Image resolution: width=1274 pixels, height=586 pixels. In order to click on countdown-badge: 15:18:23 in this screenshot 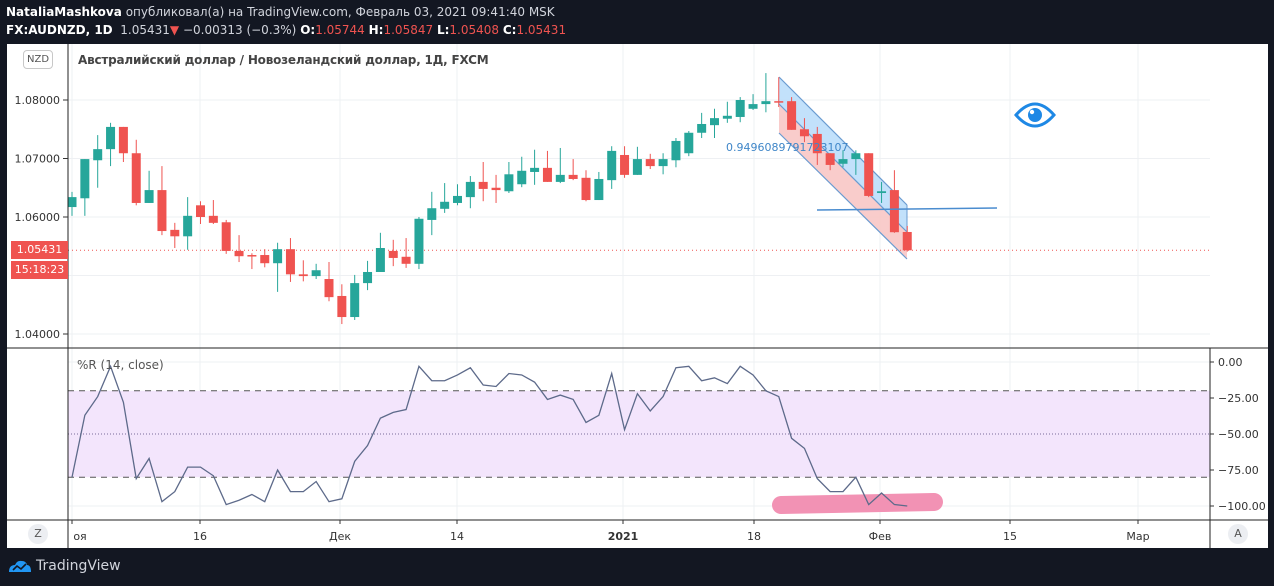, I will do `click(39, 270)`.